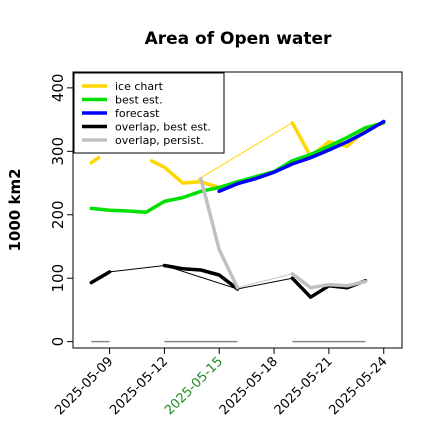  What do you see at coordinates (139, 86) in the screenshot?
I see `legend-label-ice-chart: ice chart` at bounding box center [139, 86].